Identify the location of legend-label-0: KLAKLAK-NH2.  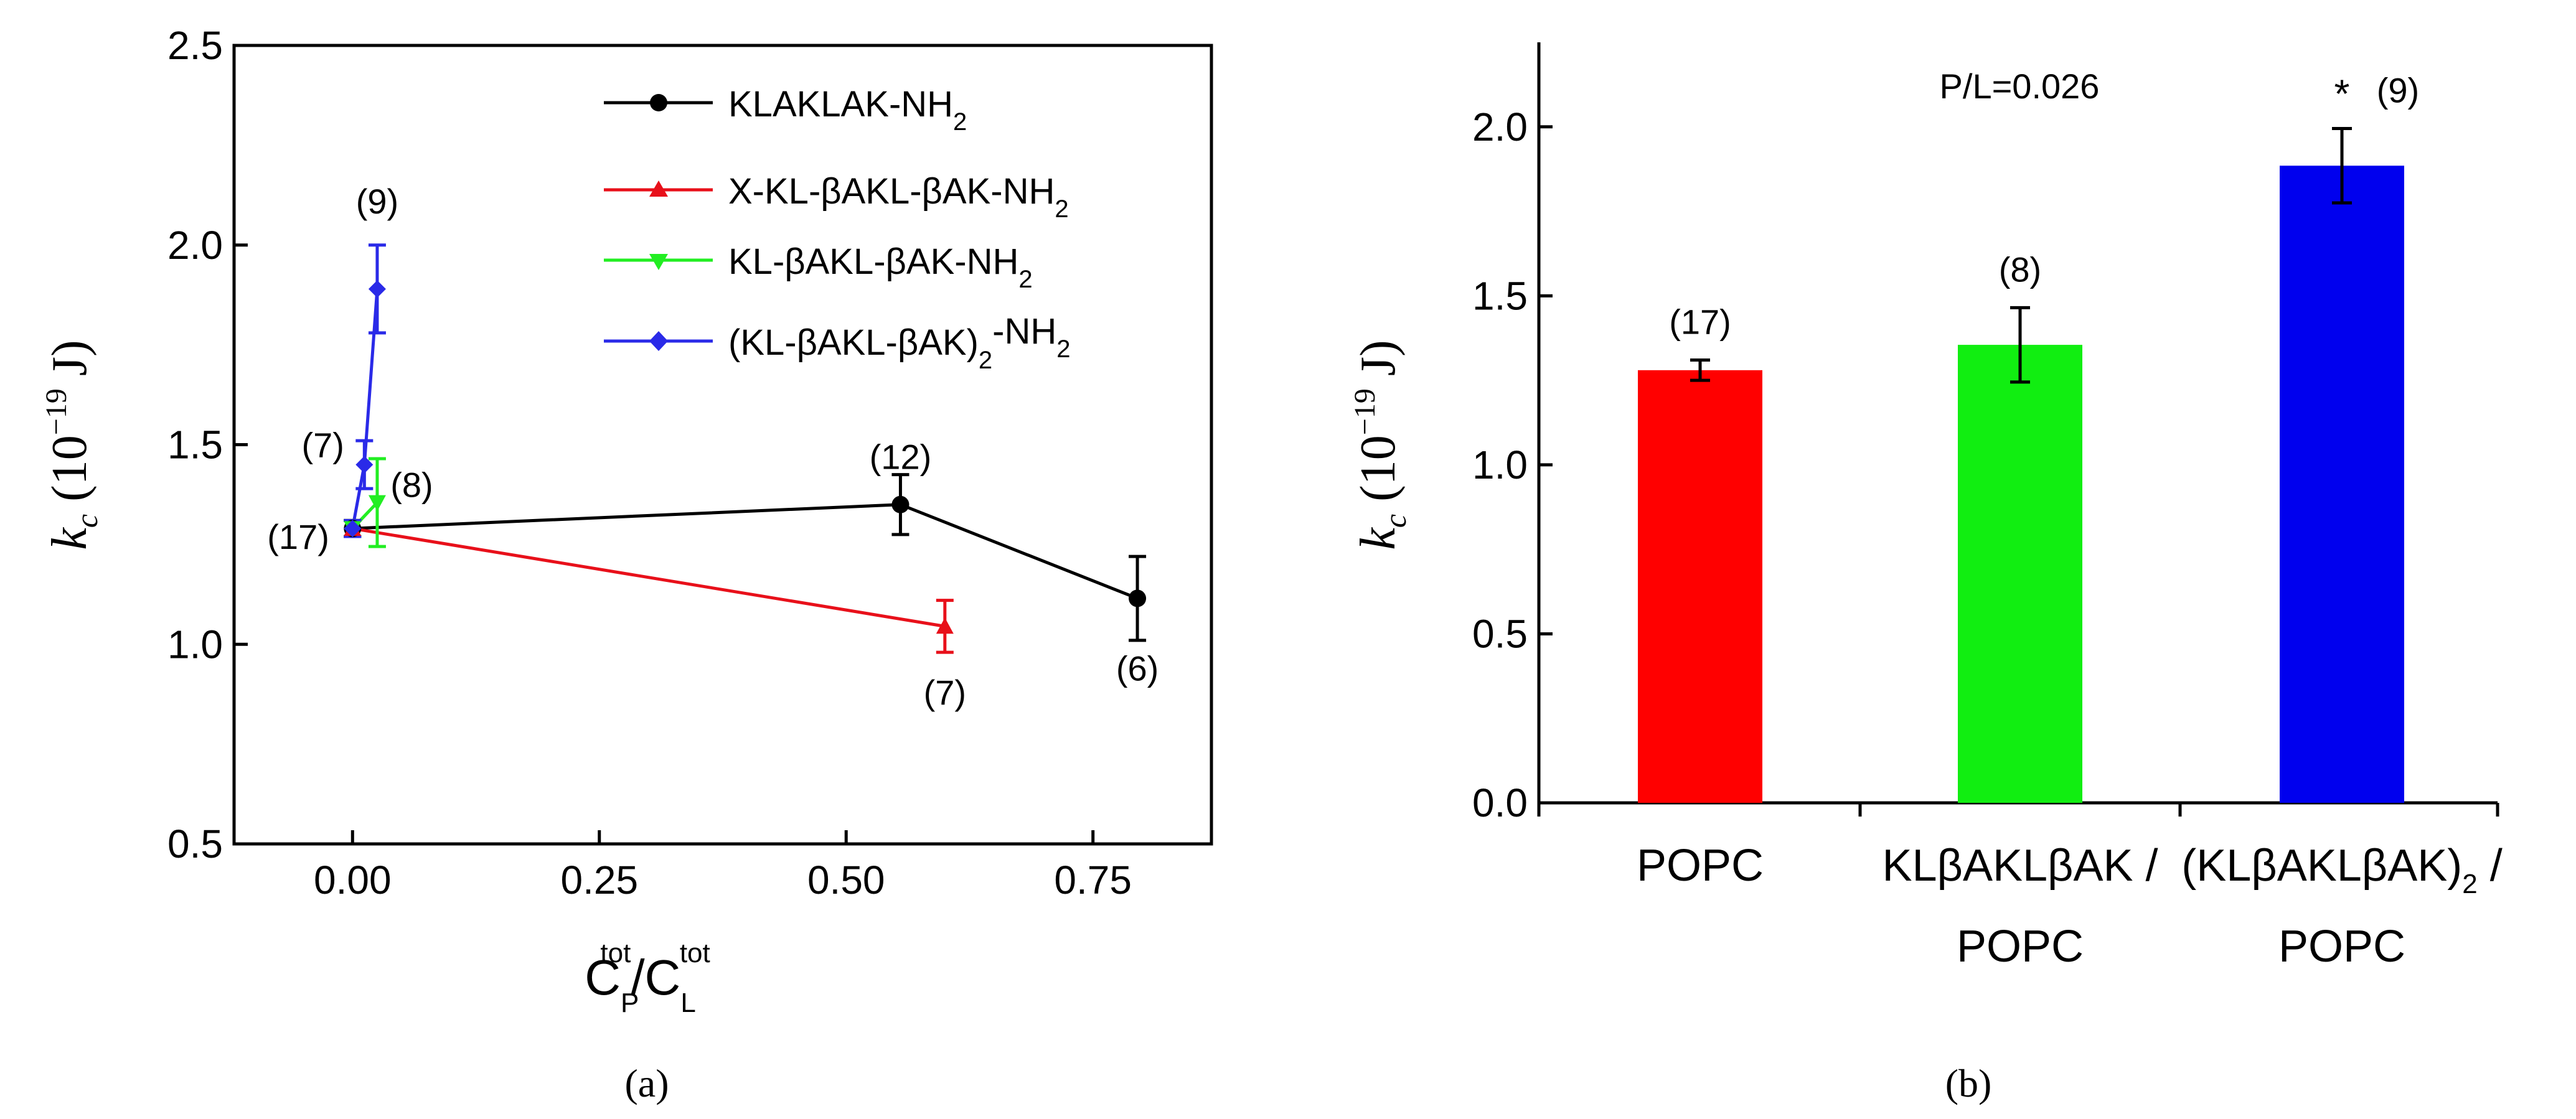
(847, 110).